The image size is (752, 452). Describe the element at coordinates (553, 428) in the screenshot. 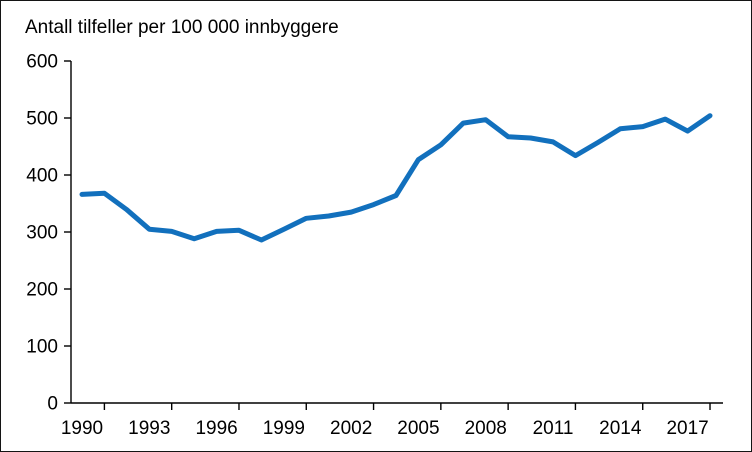

I see `x-axis-tick-label: 2011` at that location.